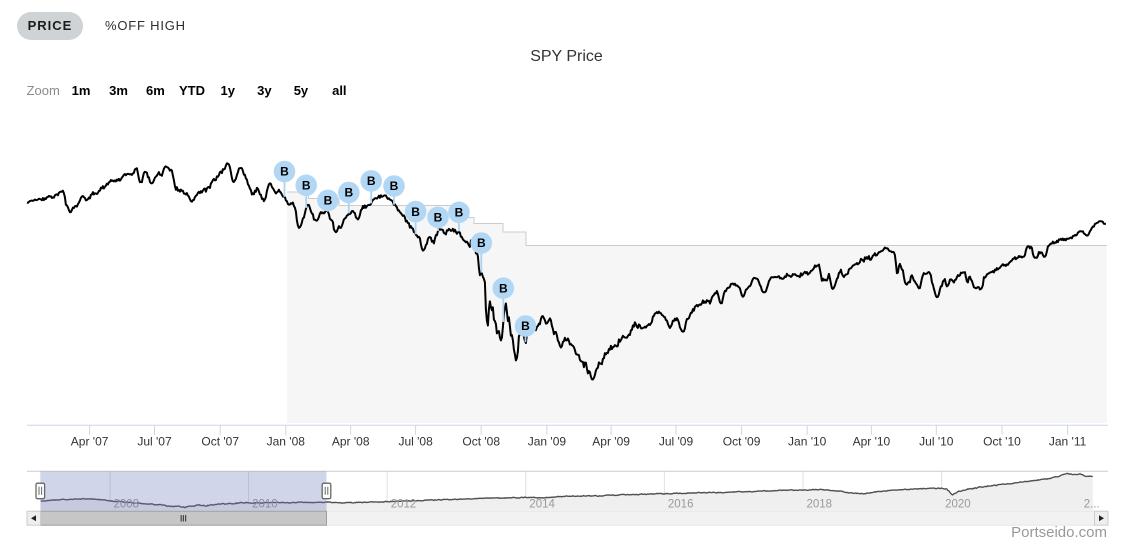  What do you see at coordinates (351, 442) in the screenshot?
I see `svg-text: Apr '08` at bounding box center [351, 442].